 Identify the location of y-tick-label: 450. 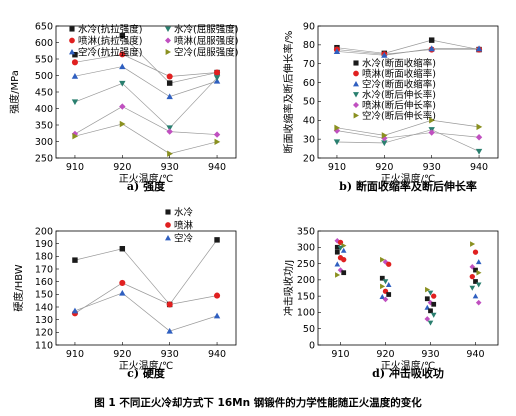
(44, 92).